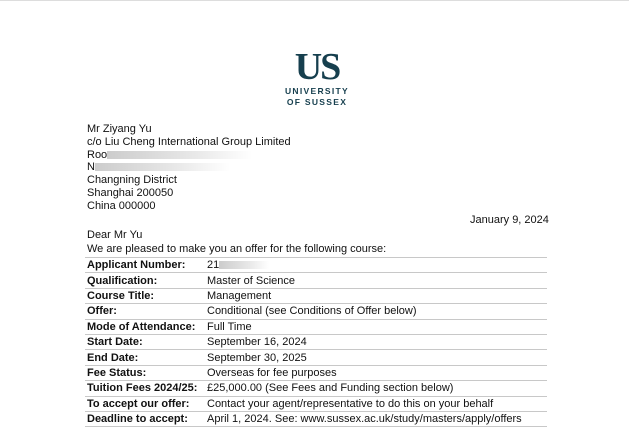  I want to click on row-label: Tuition Fees 2024/25:, so click(145, 388).